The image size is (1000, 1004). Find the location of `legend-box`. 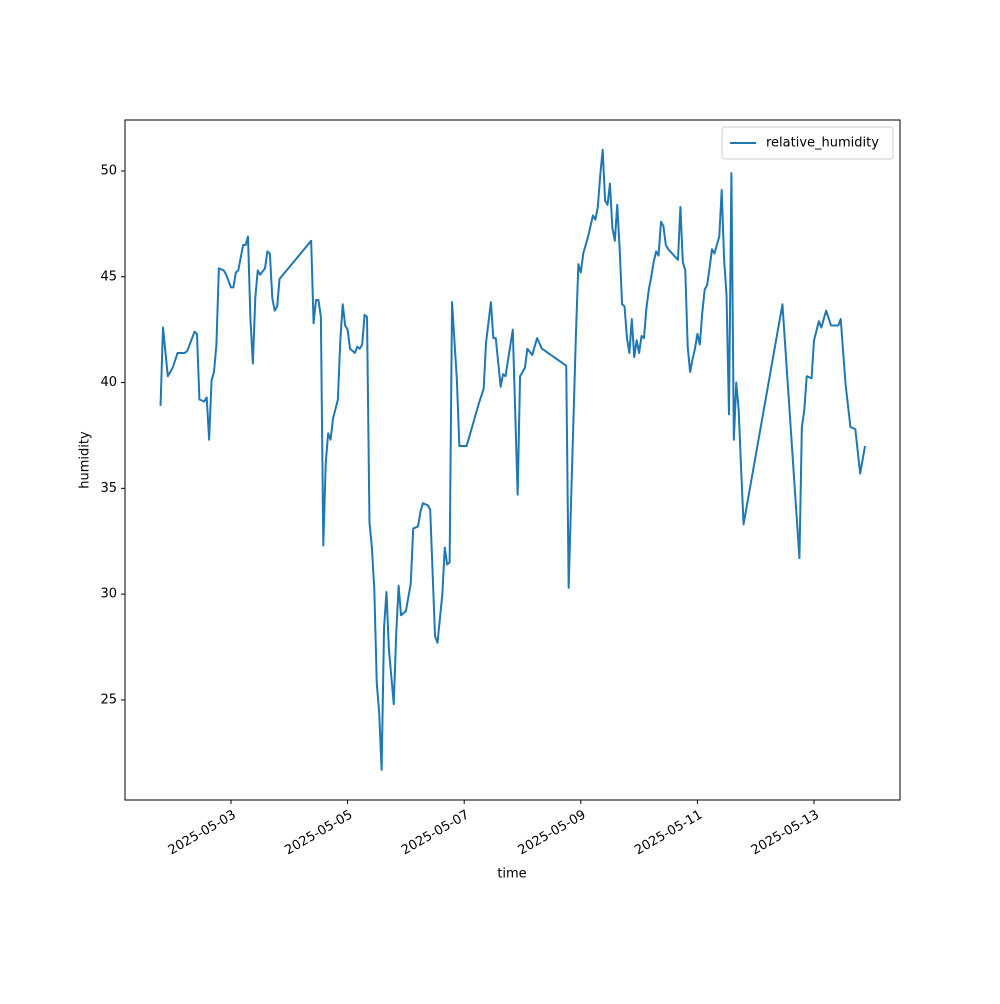

legend-box is located at coordinates (807, 143).